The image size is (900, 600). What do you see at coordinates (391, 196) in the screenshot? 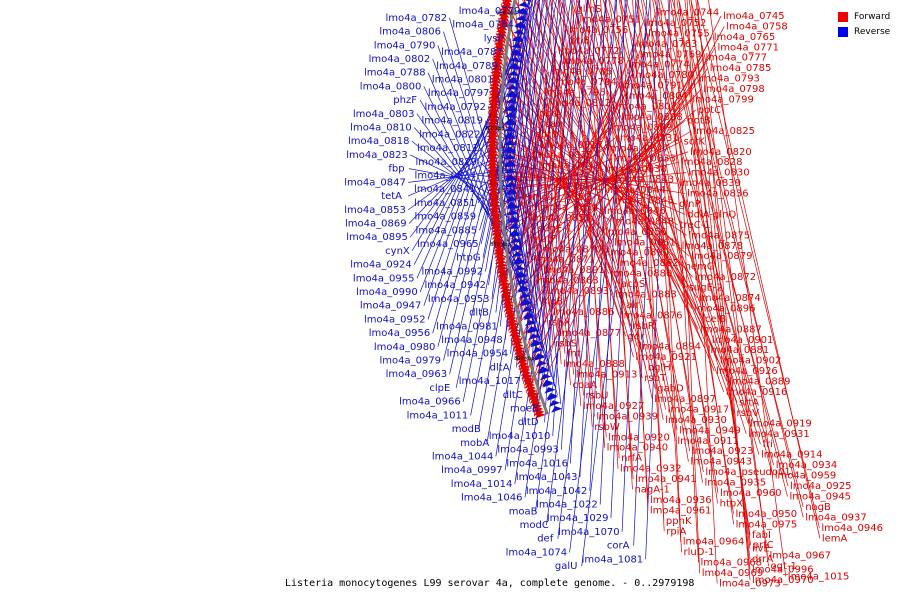
I see `reverse-gene-label: tetA` at bounding box center [391, 196].